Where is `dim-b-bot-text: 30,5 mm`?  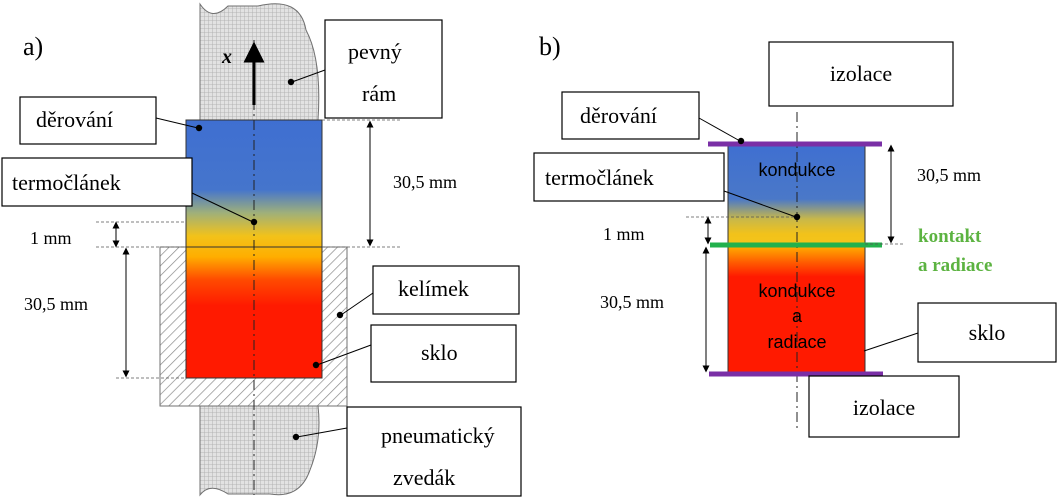
dim-b-bot-text: 30,5 mm is located at coordinates (632, 302).